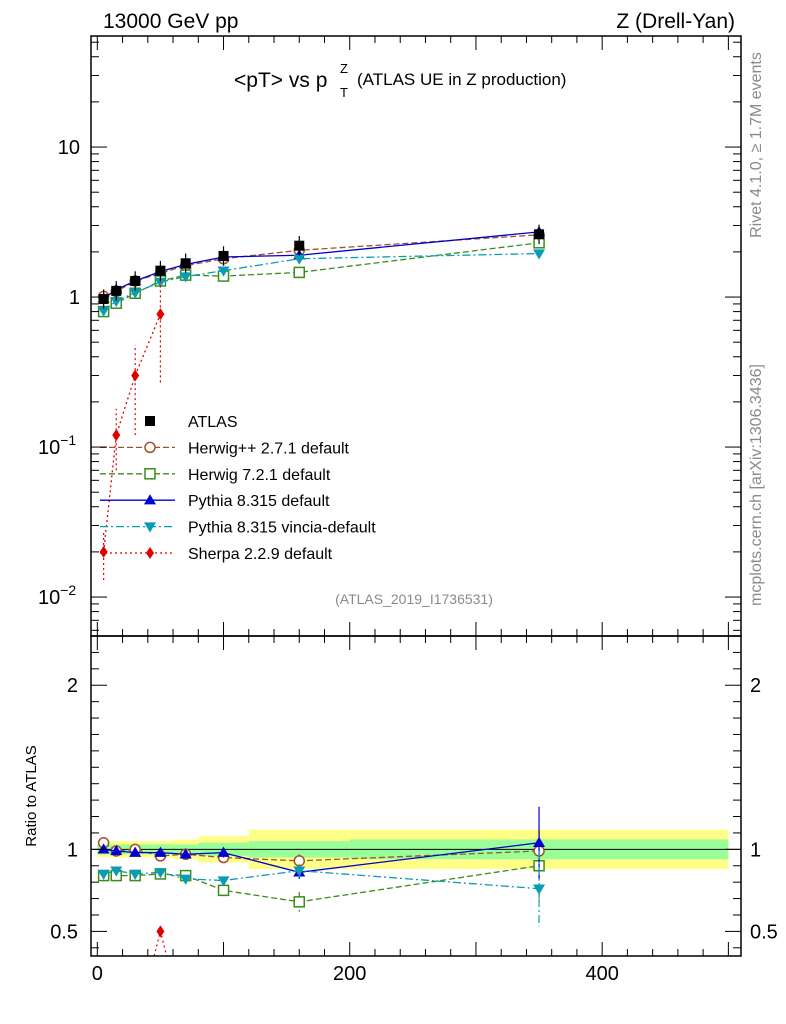 This screenshot has width=786, height=1024. What do you see at coordinates (414, 599) in the screenshot?
I see `analysis-id: (ATLAS_2019_I1736531)` at bounding box center [414, 599].